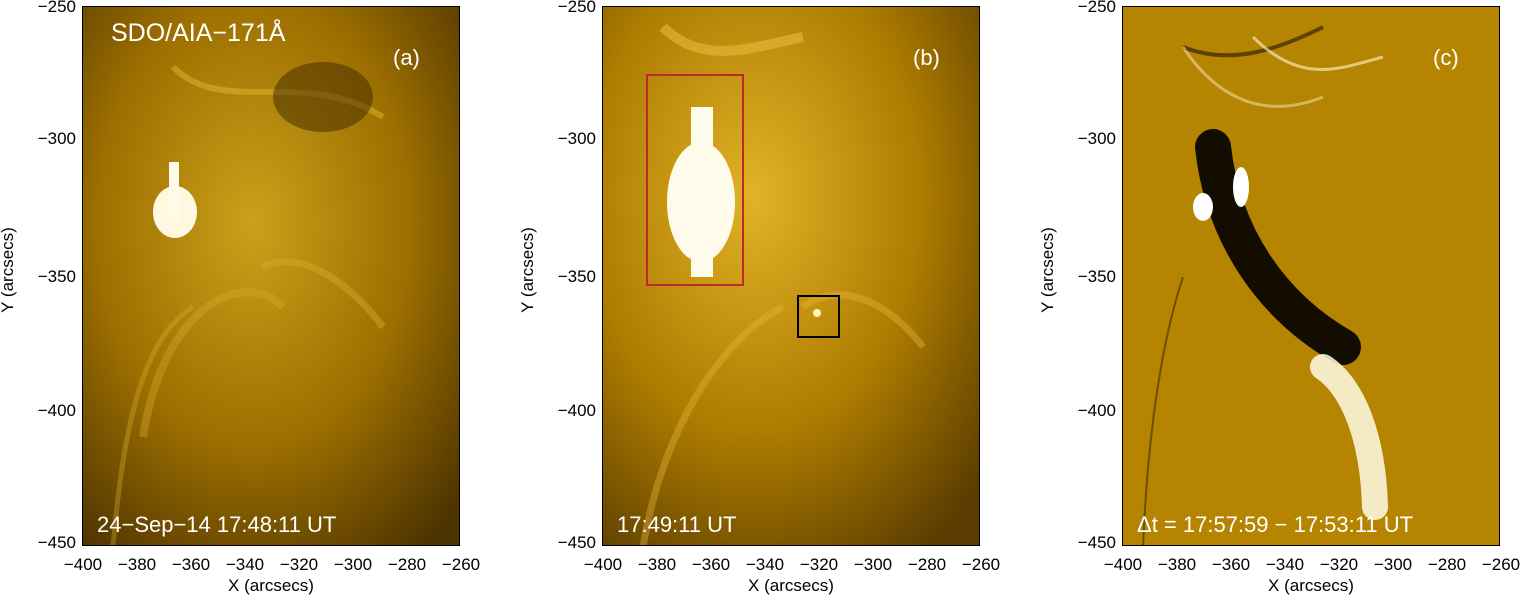 The image size is (1528, 600). Describe the element at coordinates (657, 564) in the screenshot. I see `xtick-b-1: −380` at that location.